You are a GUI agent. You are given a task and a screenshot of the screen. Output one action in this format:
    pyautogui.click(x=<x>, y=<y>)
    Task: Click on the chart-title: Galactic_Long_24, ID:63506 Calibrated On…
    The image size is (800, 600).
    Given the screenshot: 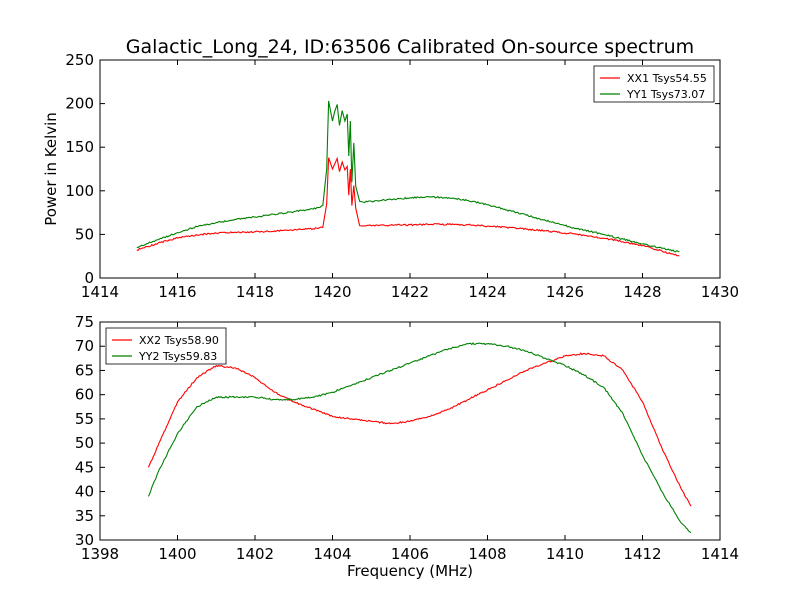 What is the action you would take?
    pyautogui.click(x=410, y=47)
    